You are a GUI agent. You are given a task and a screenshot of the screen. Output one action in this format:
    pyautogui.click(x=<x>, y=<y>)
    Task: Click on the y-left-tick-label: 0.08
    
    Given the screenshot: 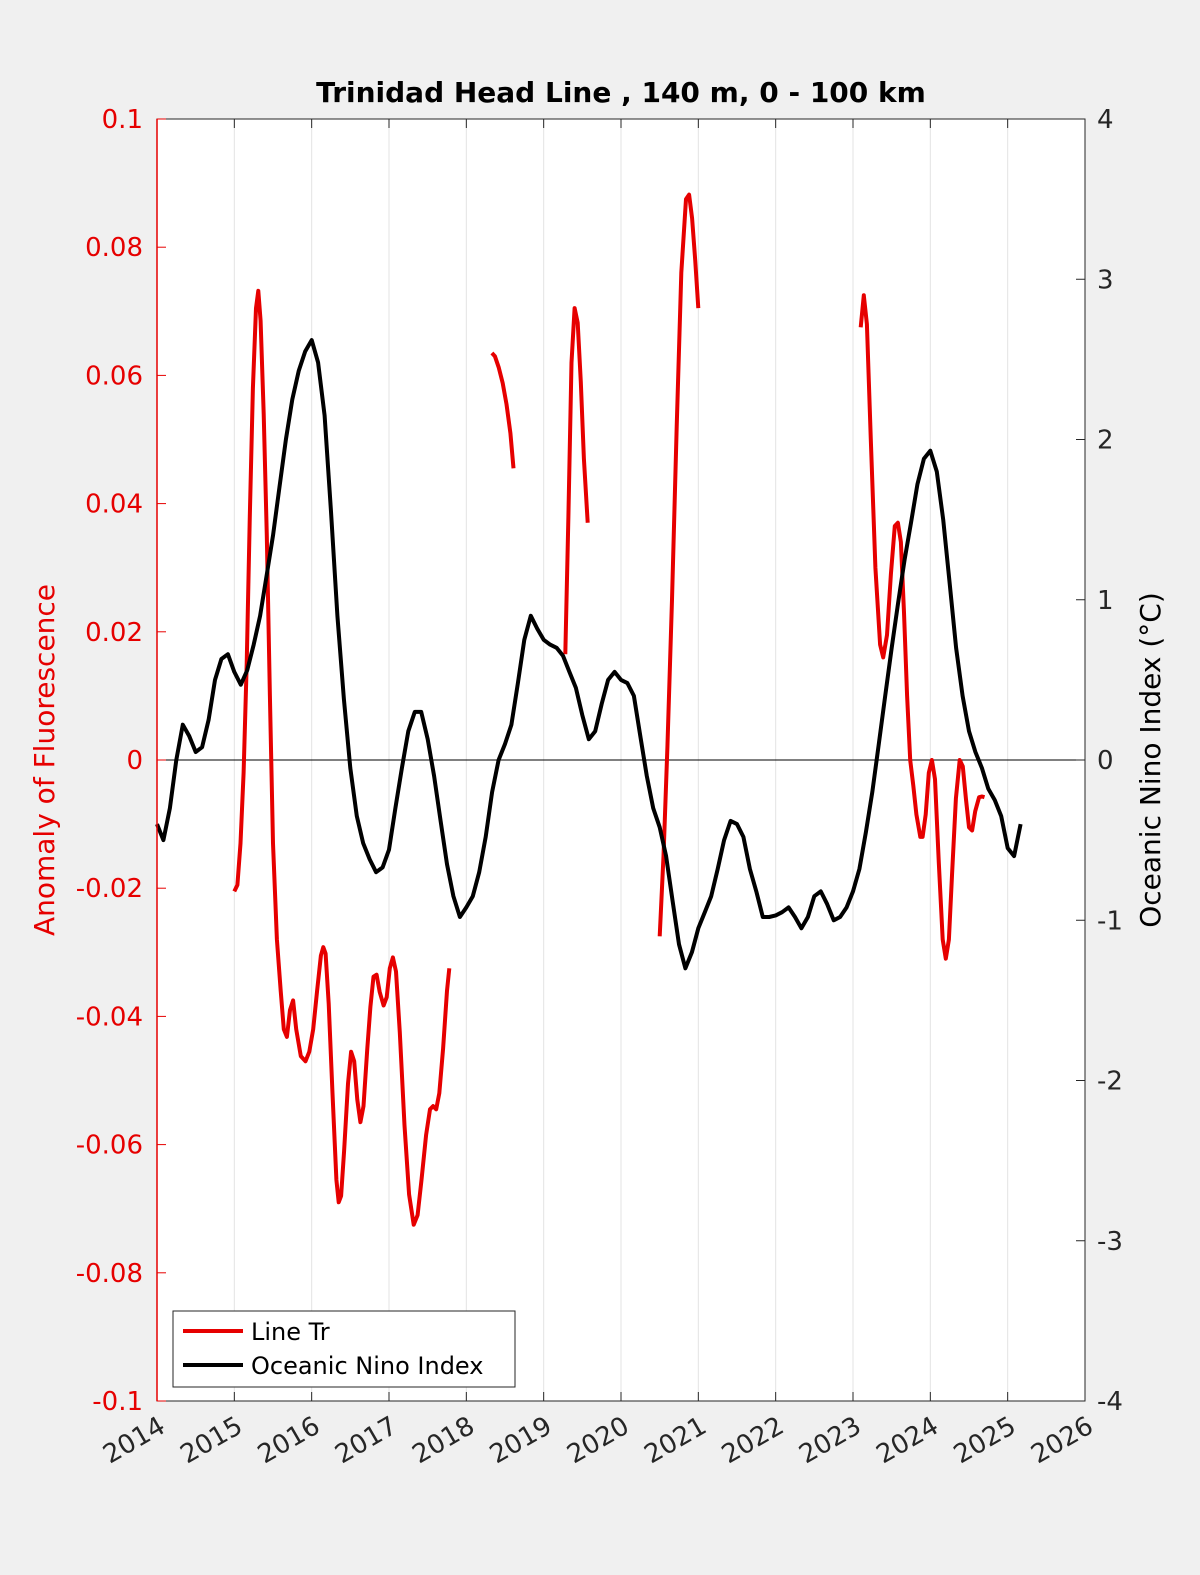 What is the action you would take?
    pyautogui.click(x=114, y=248)
    